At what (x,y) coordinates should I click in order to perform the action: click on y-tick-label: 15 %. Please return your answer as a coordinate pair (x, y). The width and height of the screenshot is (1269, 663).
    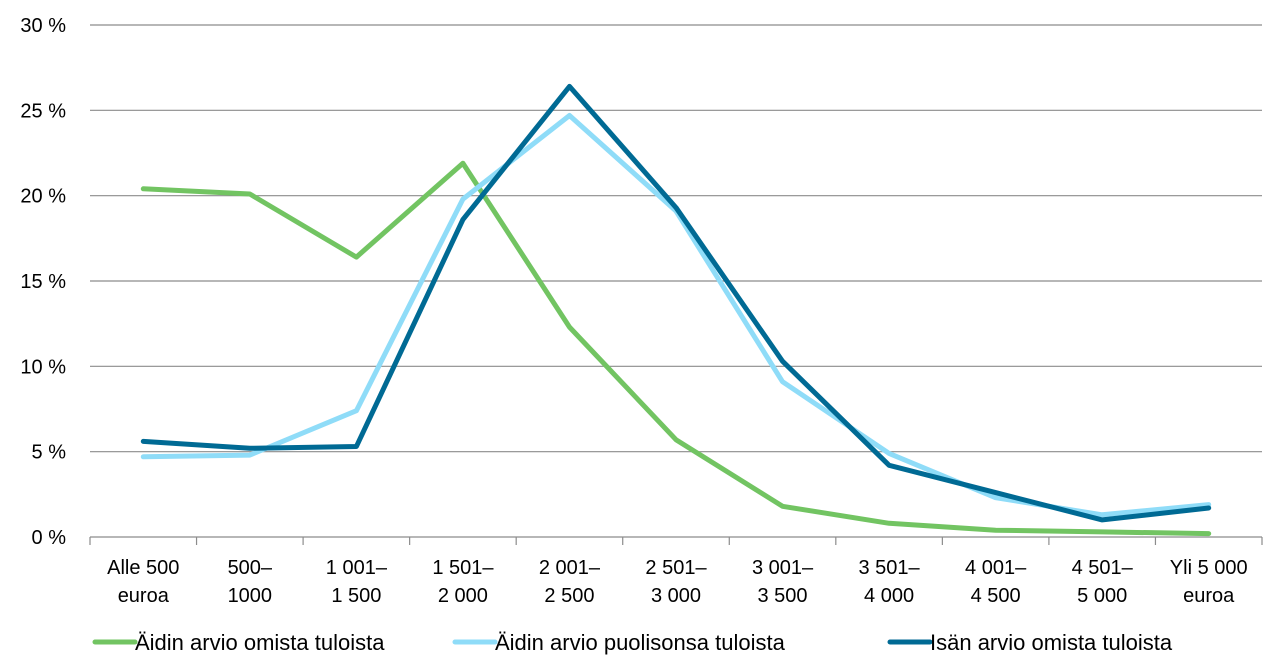
    Looking at the image, I should click on (43, 282).